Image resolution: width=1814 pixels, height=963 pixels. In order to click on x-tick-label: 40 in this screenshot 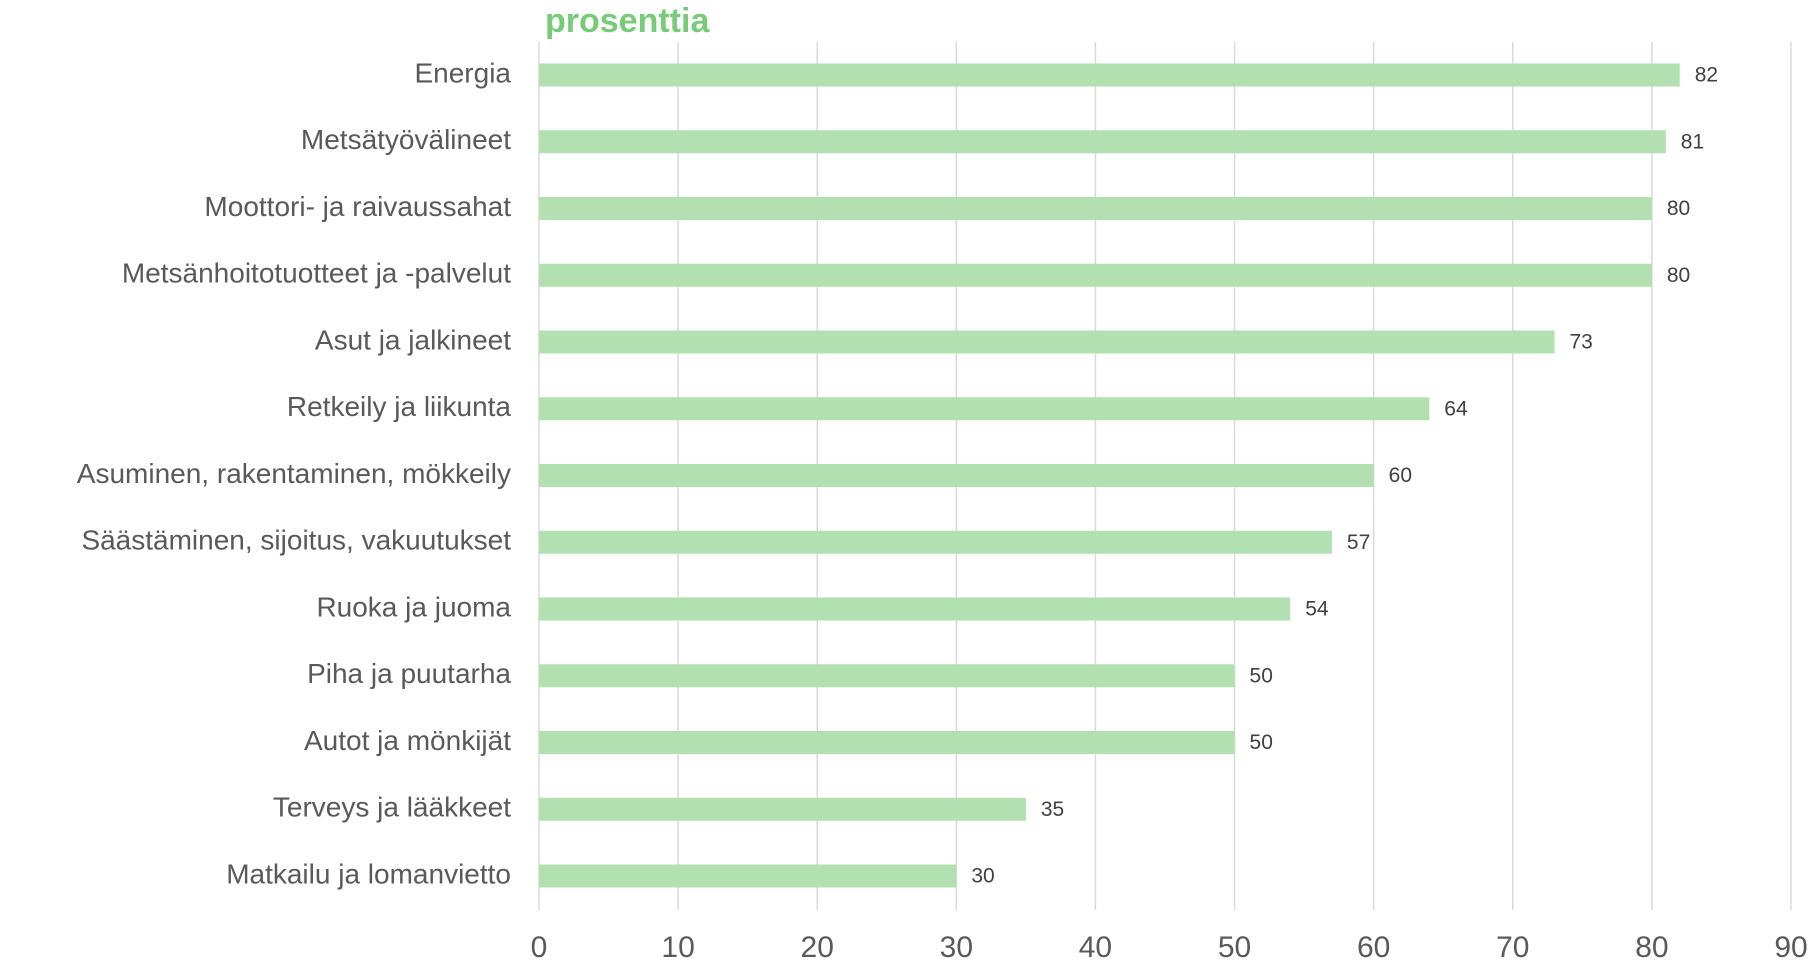, I will do `click(1095, 947)`.